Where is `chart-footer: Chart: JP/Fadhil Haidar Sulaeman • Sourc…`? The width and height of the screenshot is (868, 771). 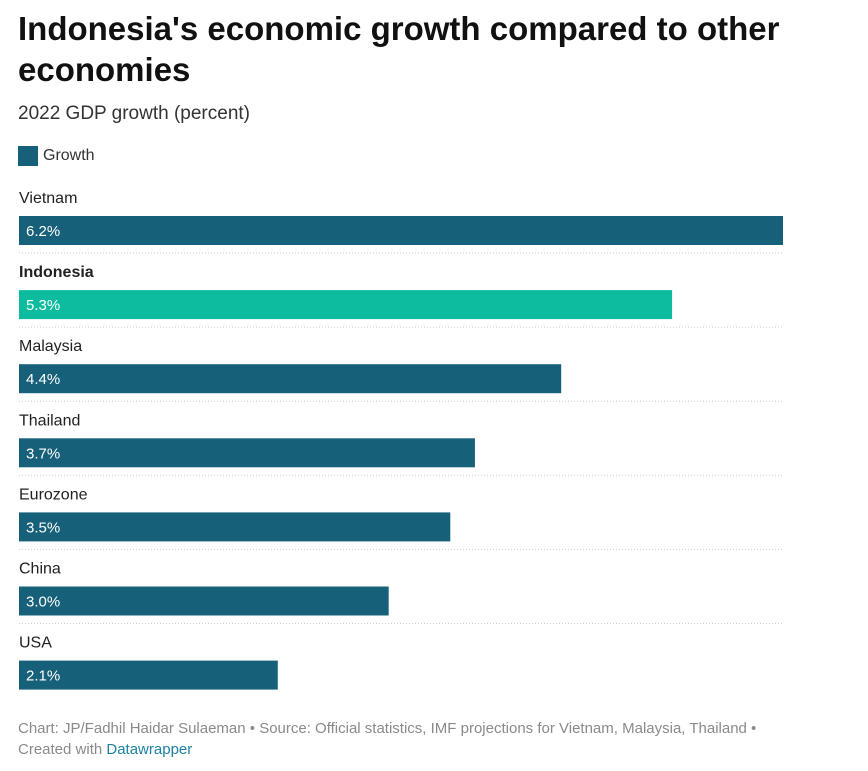
chart-footer: Chart: JP/Fadhil Haidar Sulaeman • Sourc… is located at coordinates (408, 739).